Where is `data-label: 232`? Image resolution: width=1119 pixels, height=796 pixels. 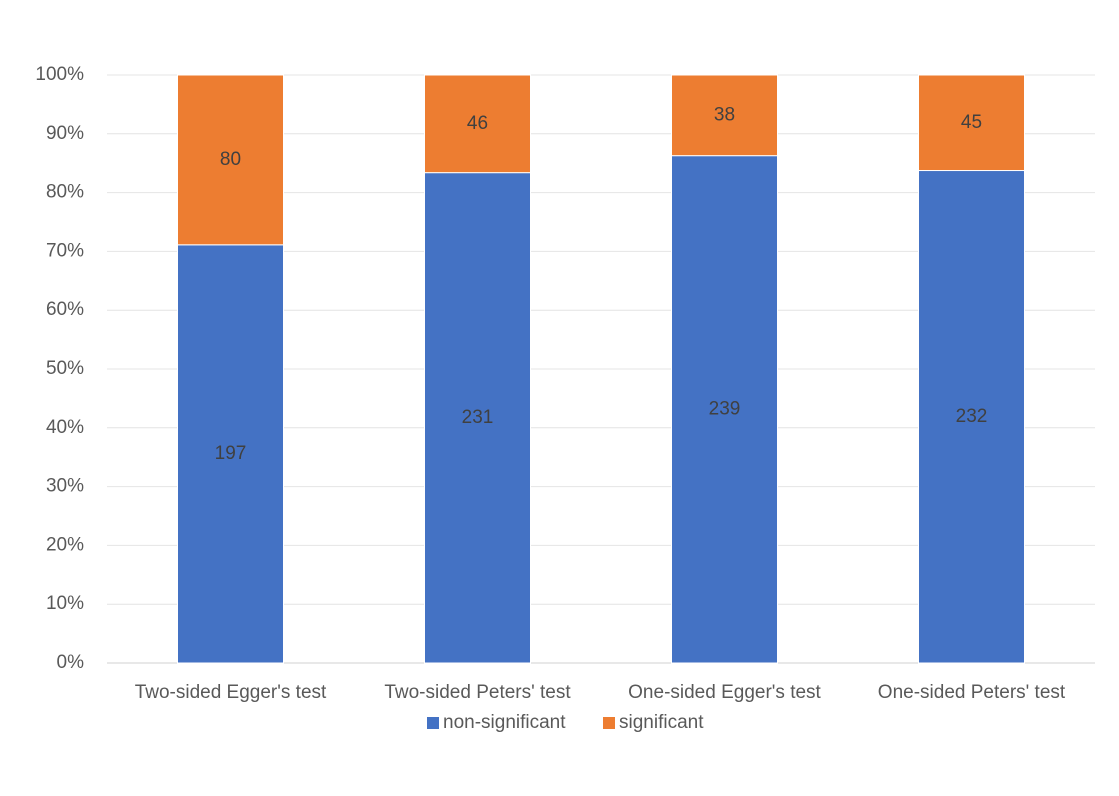 data-label: 232 is located at coordinates (972, 416).